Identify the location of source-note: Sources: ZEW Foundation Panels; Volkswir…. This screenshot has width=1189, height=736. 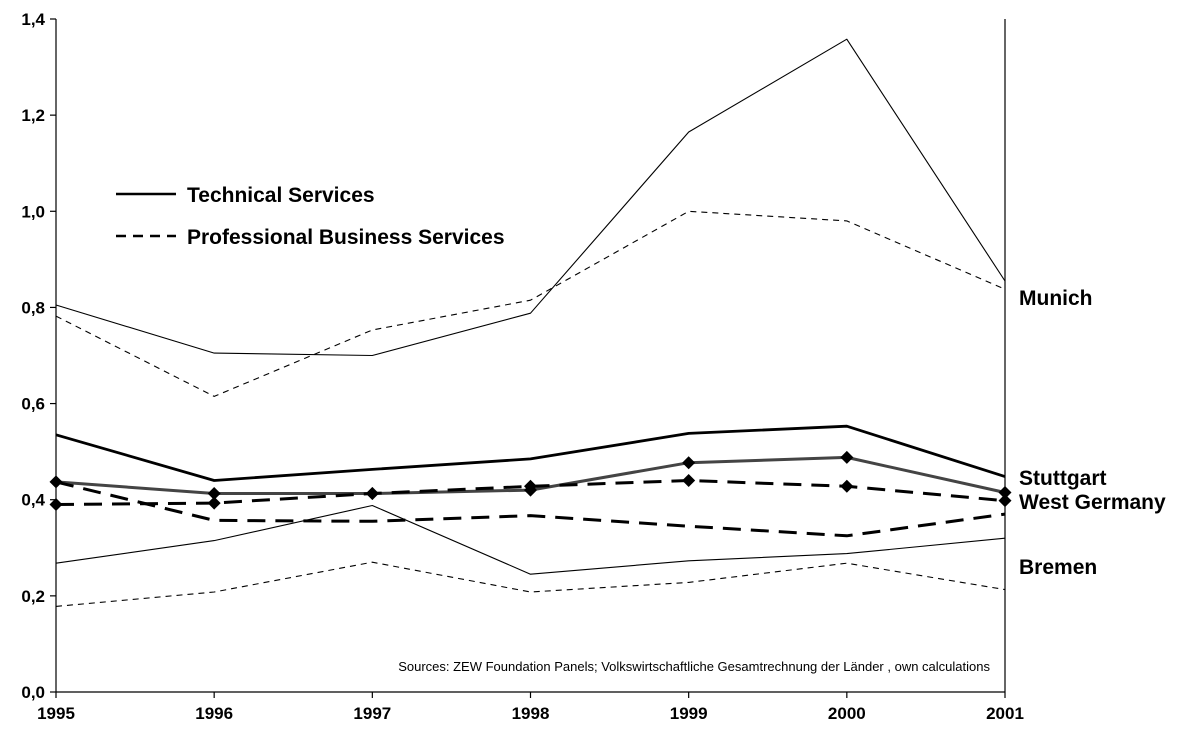
(694, 666).